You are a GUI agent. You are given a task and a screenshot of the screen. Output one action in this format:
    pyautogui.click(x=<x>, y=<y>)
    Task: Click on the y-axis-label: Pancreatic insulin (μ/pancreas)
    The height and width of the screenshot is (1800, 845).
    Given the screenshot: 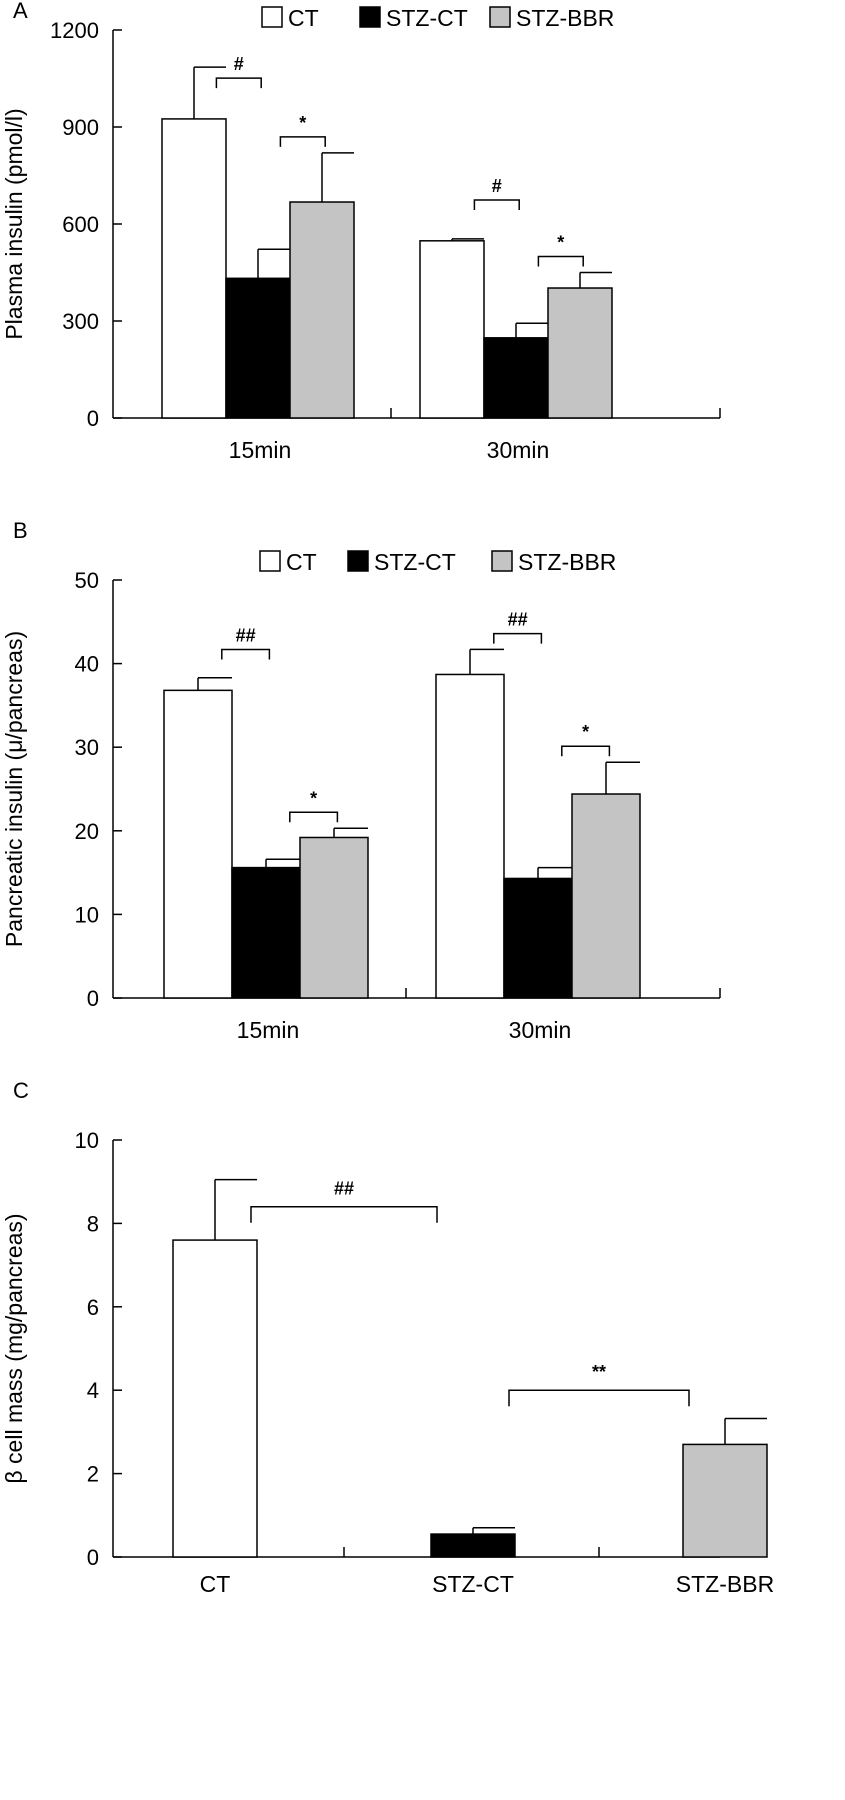 What is the action you would take?
    pyautogui.click(x=14, y=789)
    